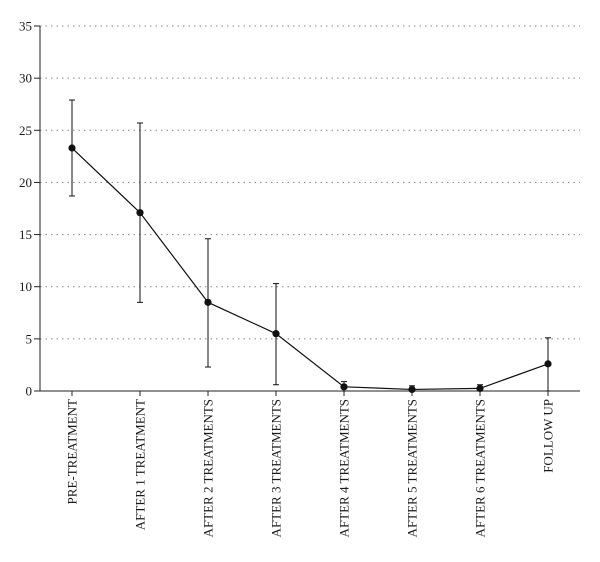 The width and height of the screenshot is (600, 562). Describe the element at coordinates (208, 468) in the screenshot. I see `x-tick-label: AFTER 2 TREATMENTS` at that location.